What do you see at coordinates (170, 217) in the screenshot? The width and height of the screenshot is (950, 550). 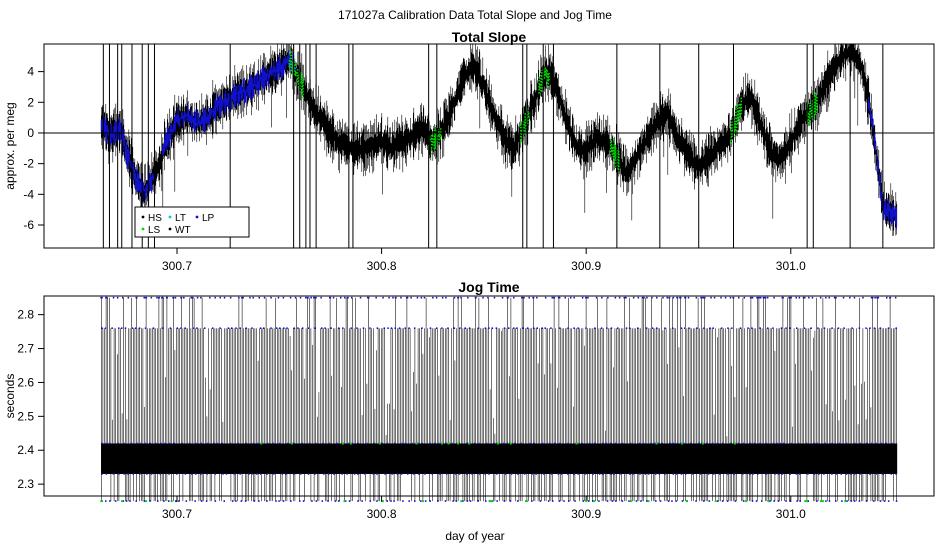 I see `legend-marker-lt` at bounding box center [170, 217].